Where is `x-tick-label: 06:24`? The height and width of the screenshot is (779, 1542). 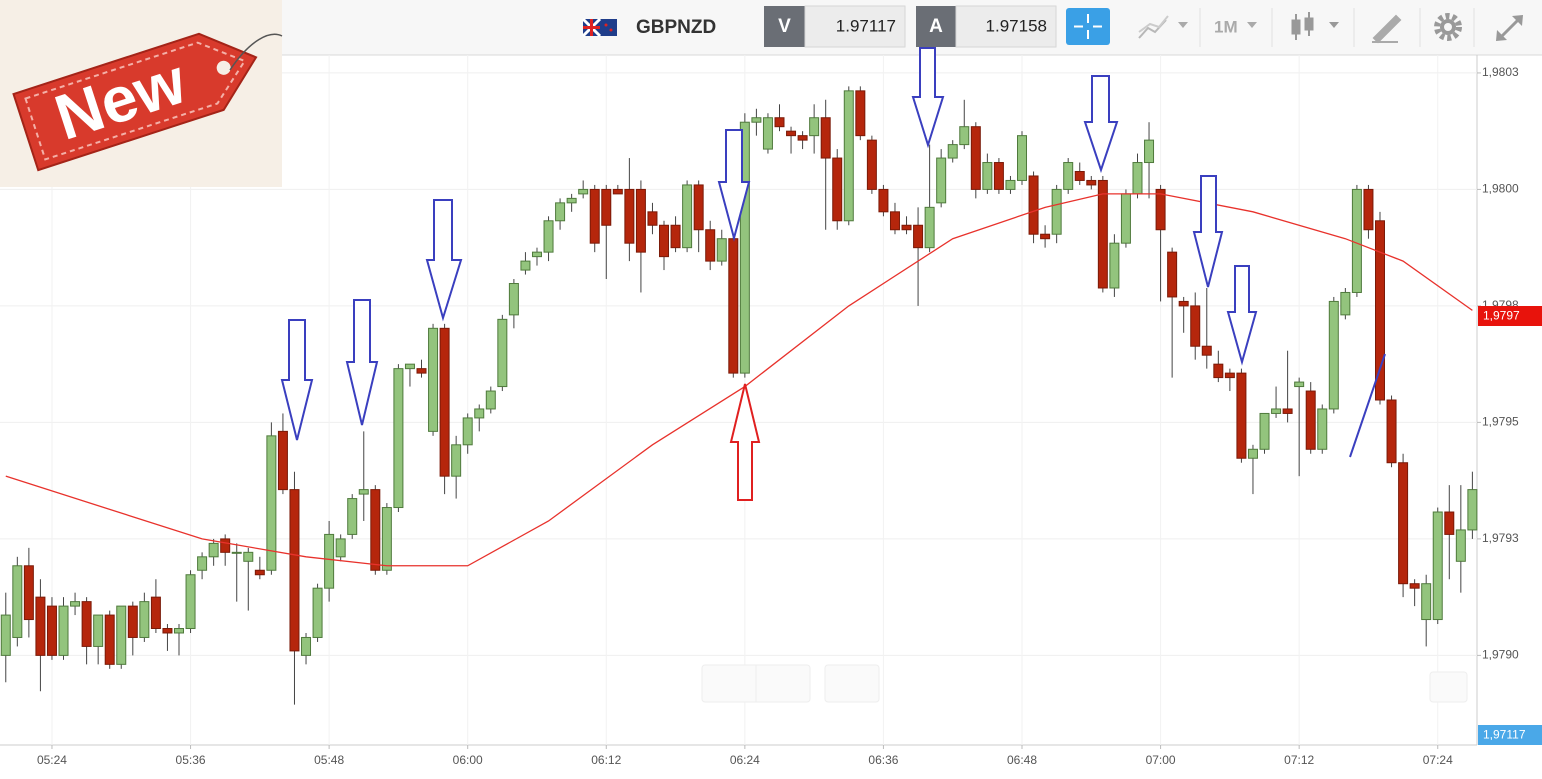 x-tick-label: 06:24 is located at coordinates (745, 760).